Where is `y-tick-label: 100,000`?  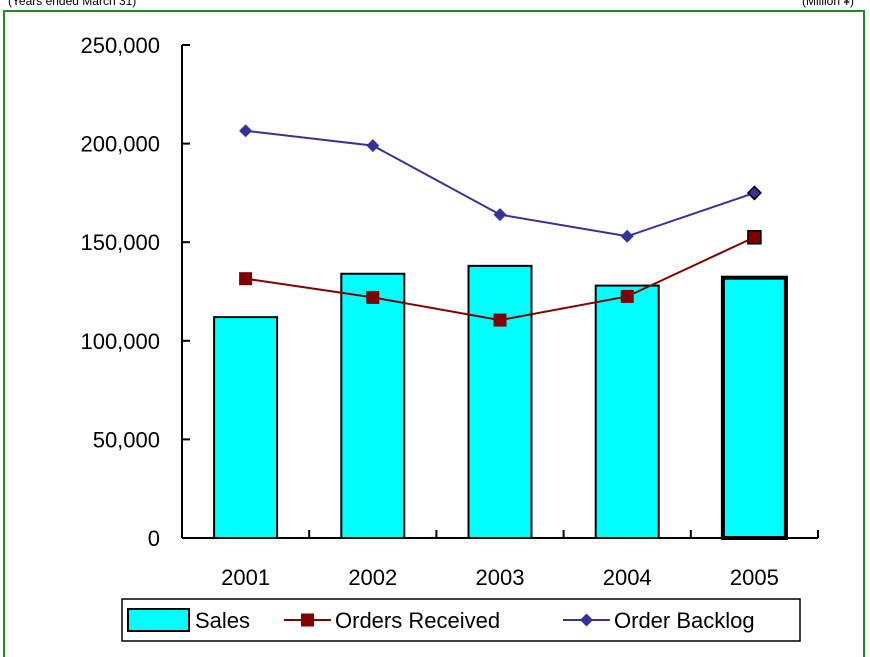 y-tick-label: 100,000 is located at coordinates (120, 341).